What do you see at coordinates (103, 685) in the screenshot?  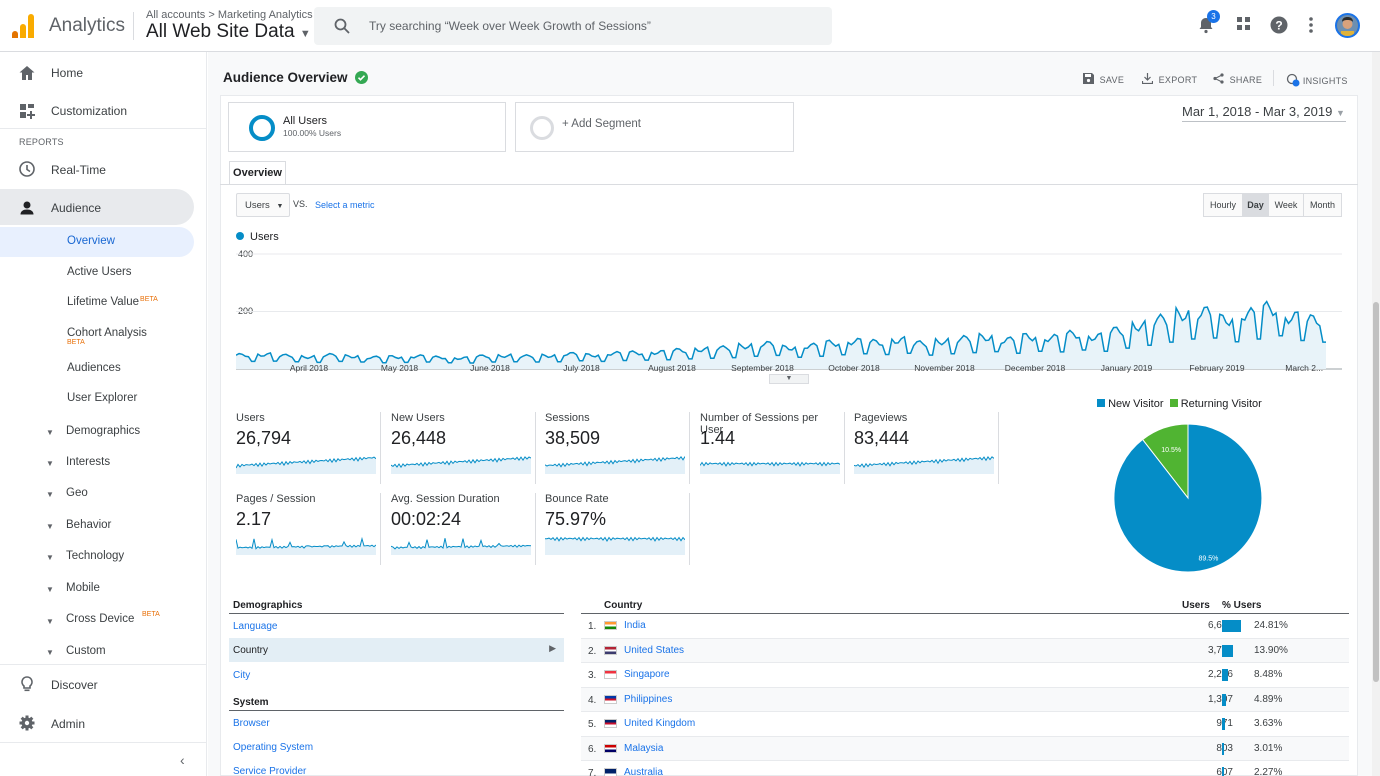 I see `sidebar-item-discover: Discover` at bounding box center [103, 685].